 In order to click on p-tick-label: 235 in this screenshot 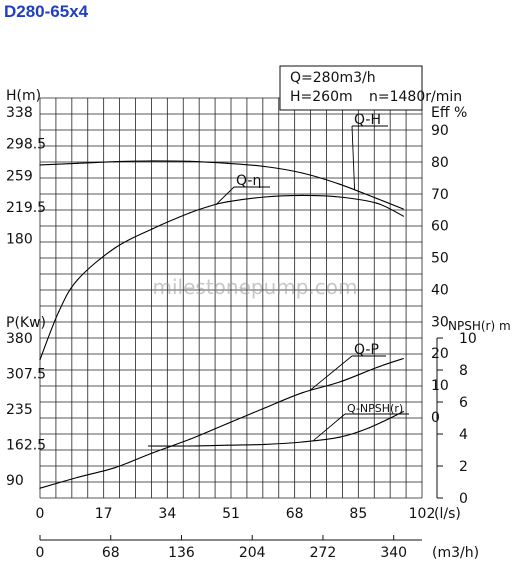, I will do `click(19, 410)`.